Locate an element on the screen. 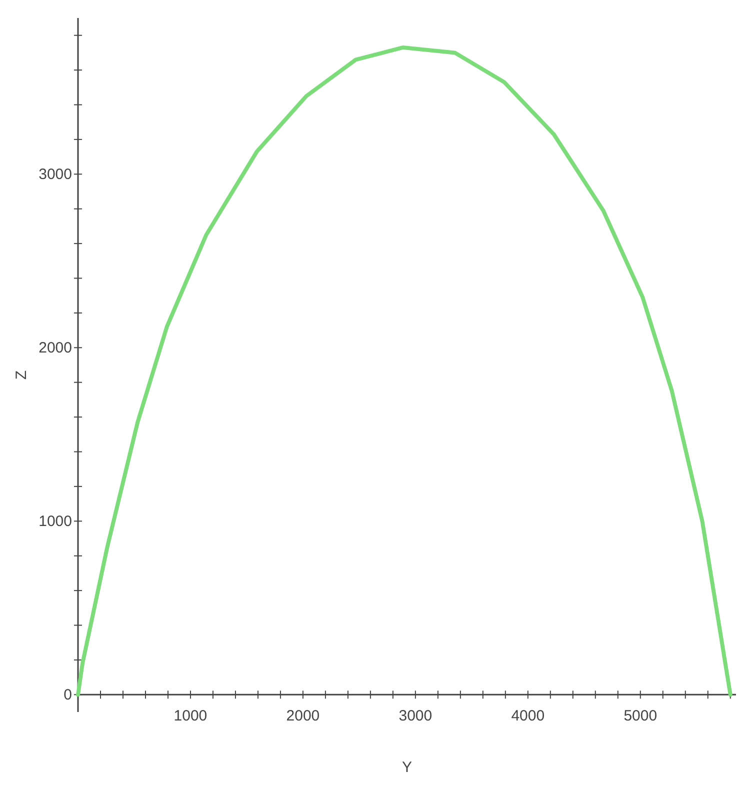 The height and width of the screenshot is (792, 740). x-axis-title: Y is located at coordinates (407, 767).